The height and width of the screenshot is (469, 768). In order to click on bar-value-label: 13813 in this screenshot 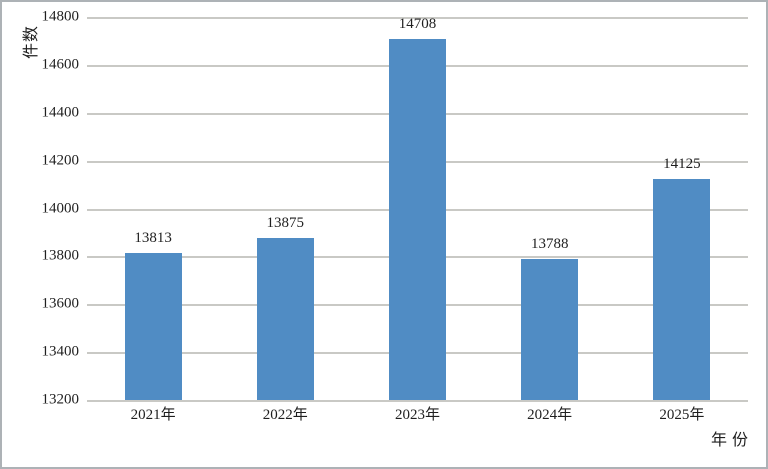, I will do `click(153, 238)`.